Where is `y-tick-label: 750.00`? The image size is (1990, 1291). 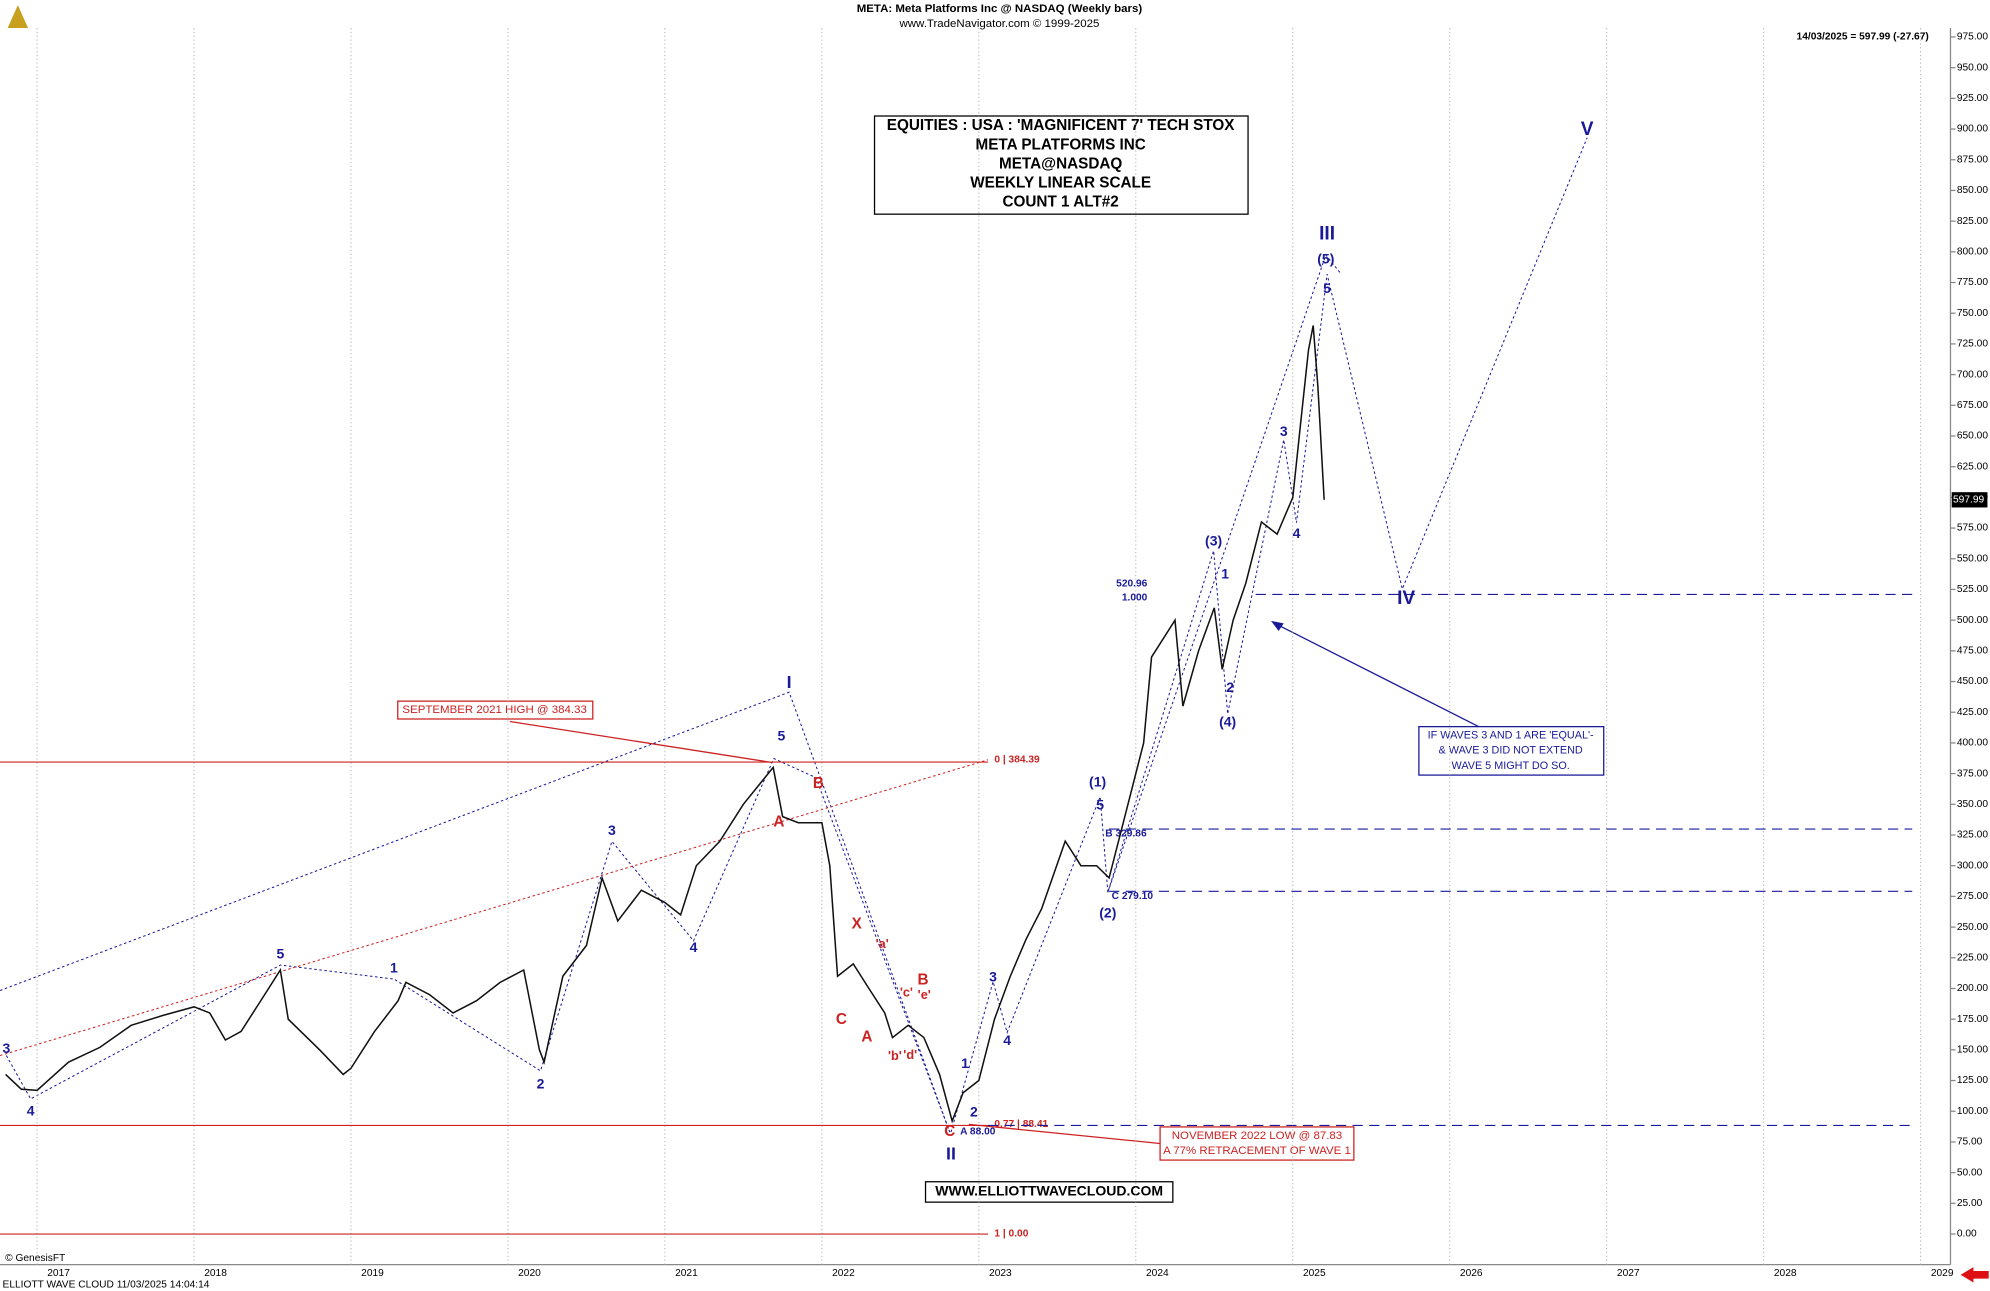
y-tick-label: 750.00 is located at coordinates (1972, 313).